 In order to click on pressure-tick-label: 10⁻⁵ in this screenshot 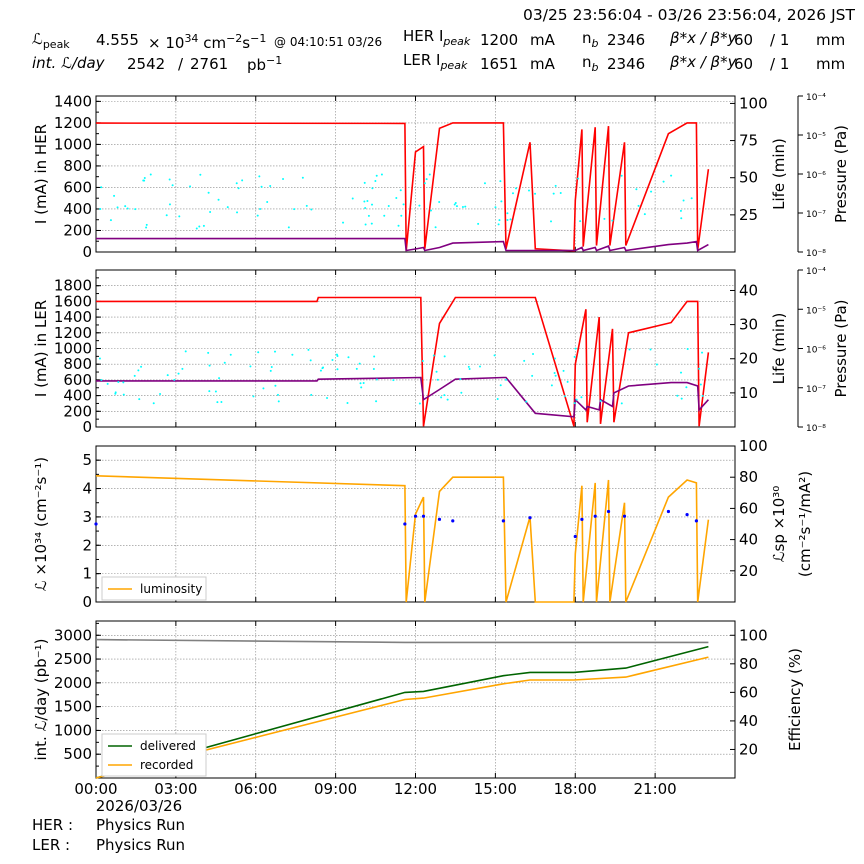, I will do `click(816, 311)`.